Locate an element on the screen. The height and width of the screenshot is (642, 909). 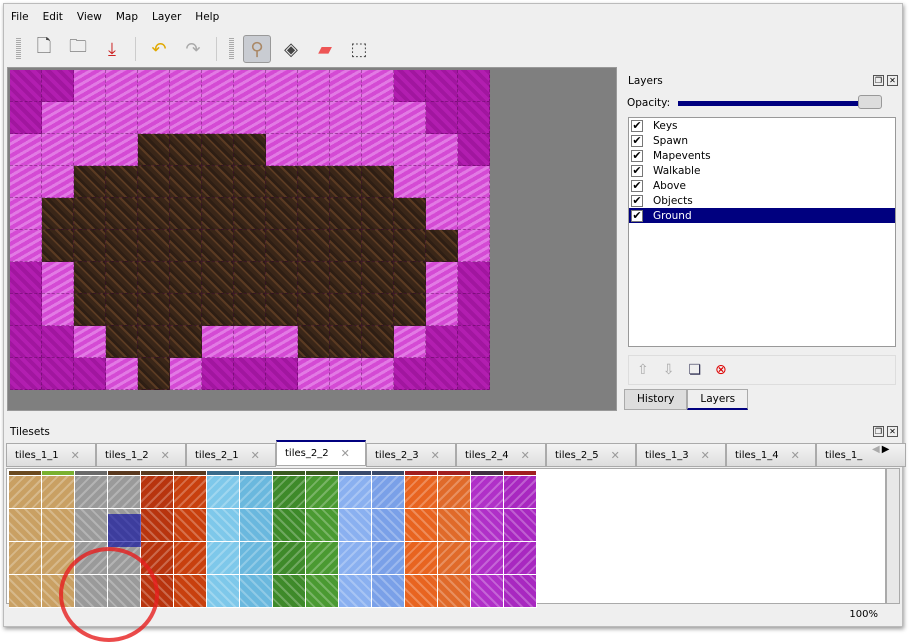
tileset-tab: tiles_1_ is located at coordinates (861, 455).